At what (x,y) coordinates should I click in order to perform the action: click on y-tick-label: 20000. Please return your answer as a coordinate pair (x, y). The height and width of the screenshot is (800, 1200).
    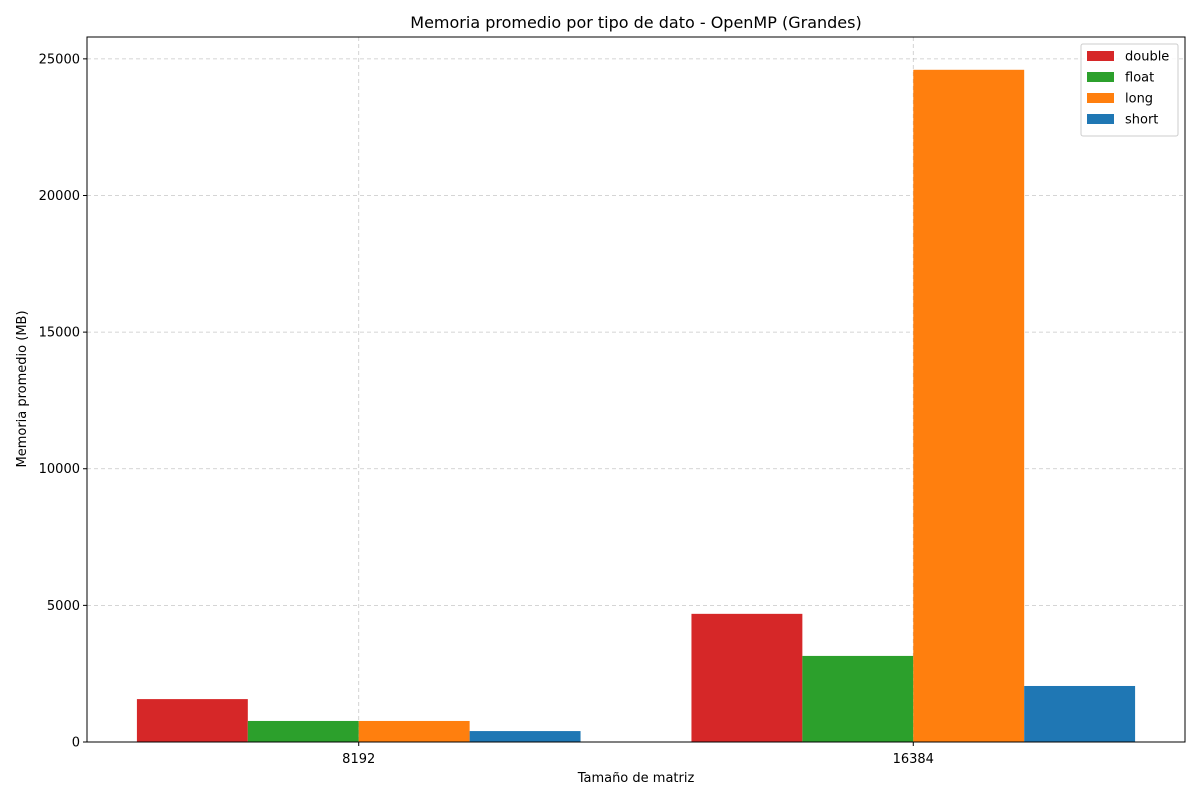
    Looking at the image, I should click on (59, 196).